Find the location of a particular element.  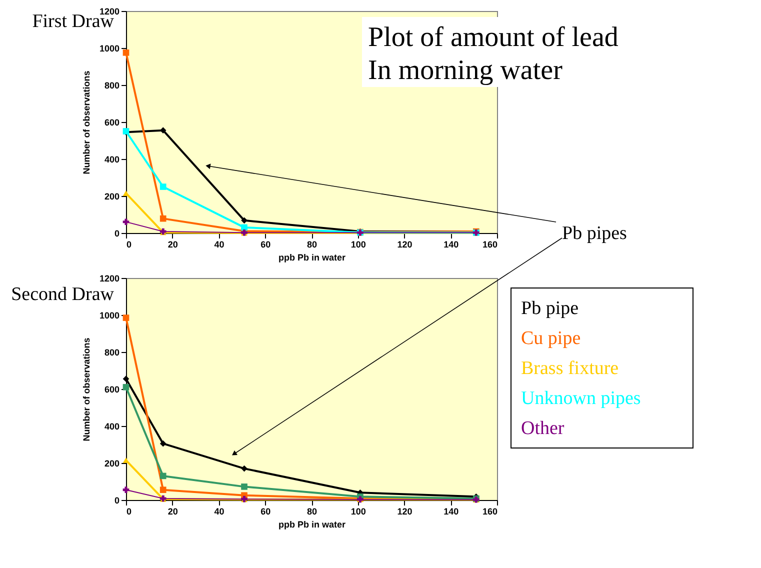

text: Pb pipe is located at coordinates (550, 308).